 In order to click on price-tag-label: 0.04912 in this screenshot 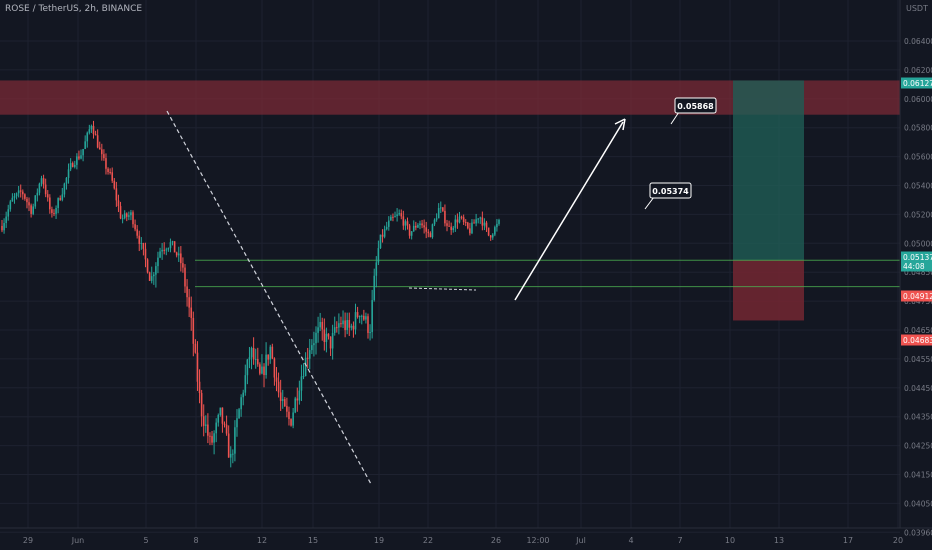, I will do `click(917, 296)`.